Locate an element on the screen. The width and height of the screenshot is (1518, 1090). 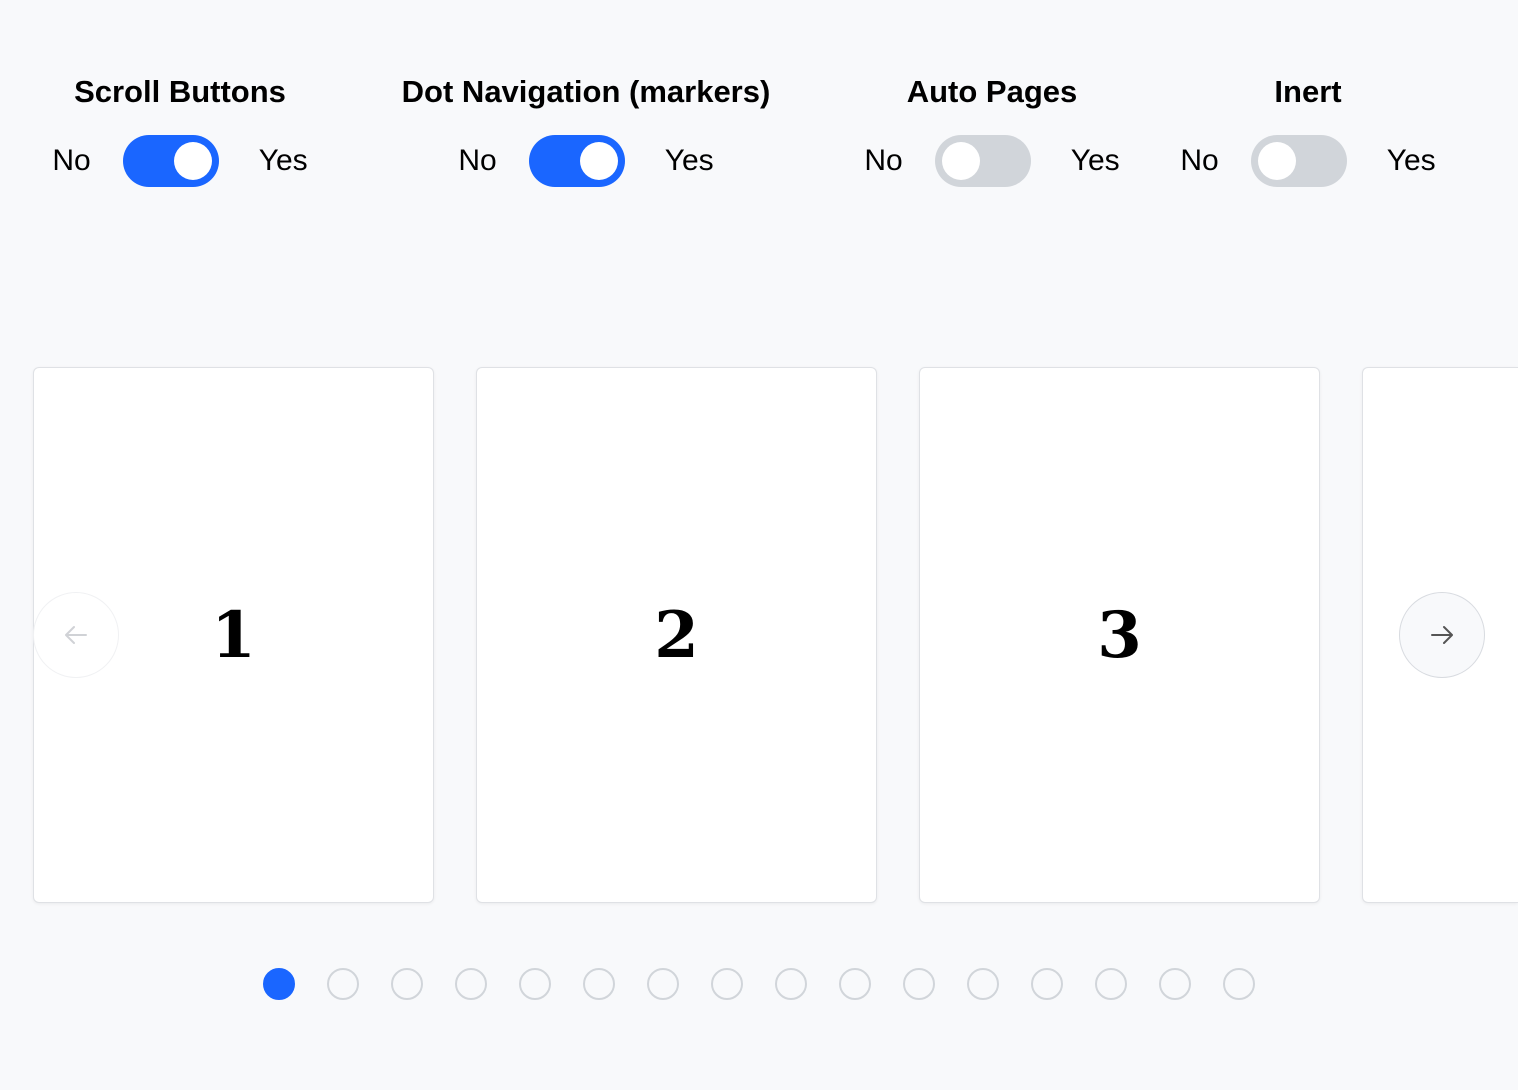
dot-navigation-toggle is located at coordinates (576, 161).